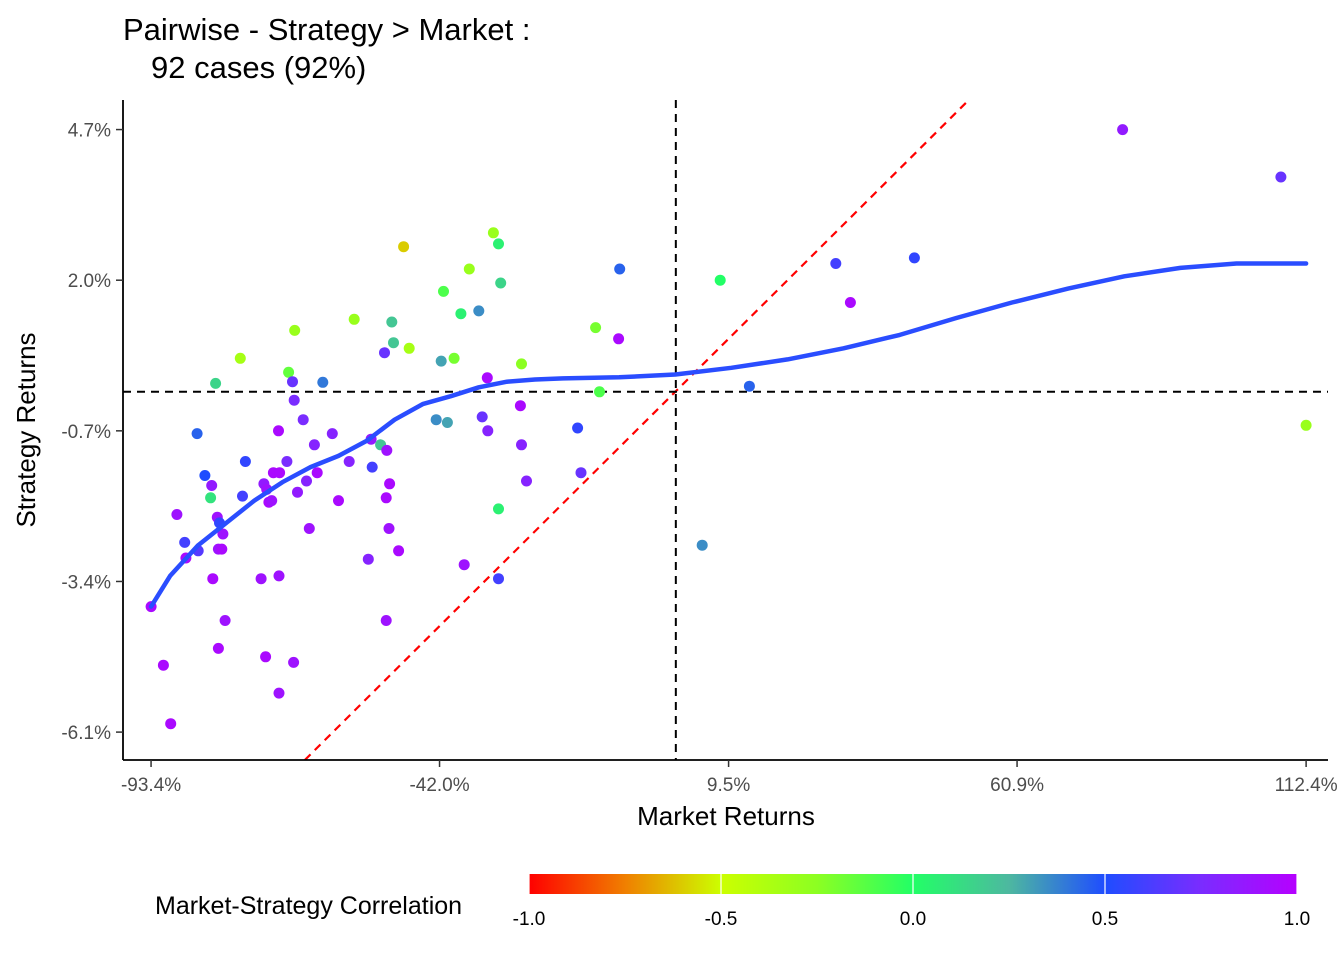 The height and width of the screenshot is (960, 1344). What do you see at coordinates (911, 902) in the screenshot?
I see `legend-ticks: -1.0 -0.5 0.0 0.5 1.0` at bounding box center [911, 902].